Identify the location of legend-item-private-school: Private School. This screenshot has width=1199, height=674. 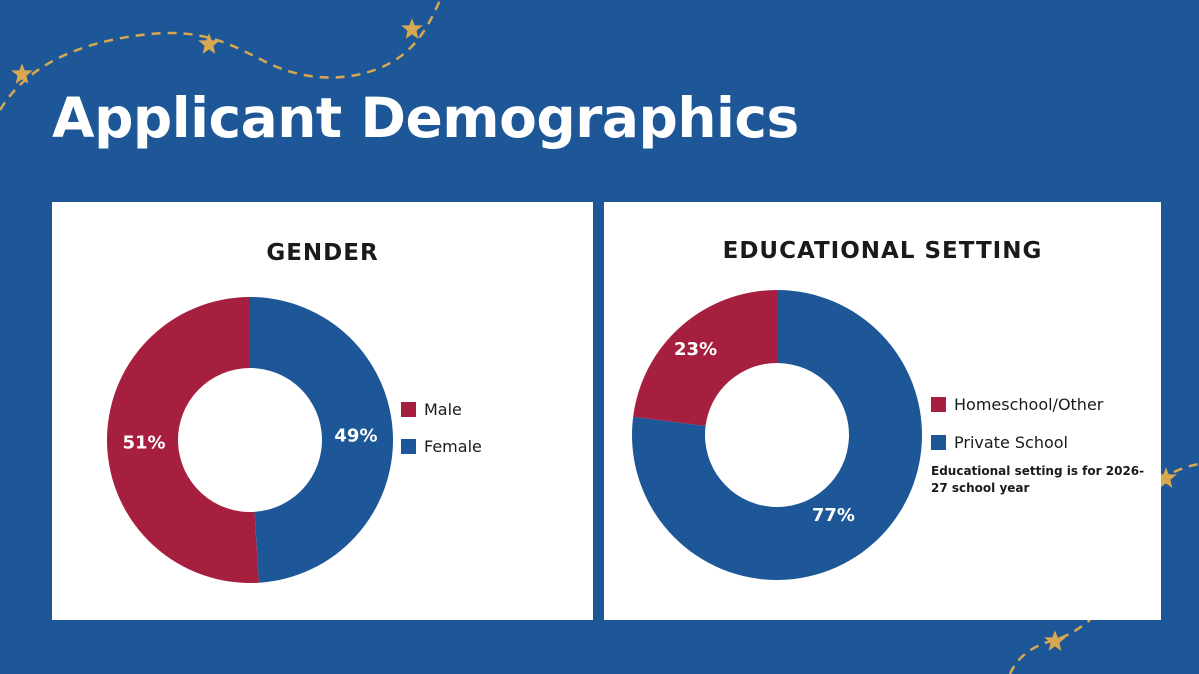
(999, 442).